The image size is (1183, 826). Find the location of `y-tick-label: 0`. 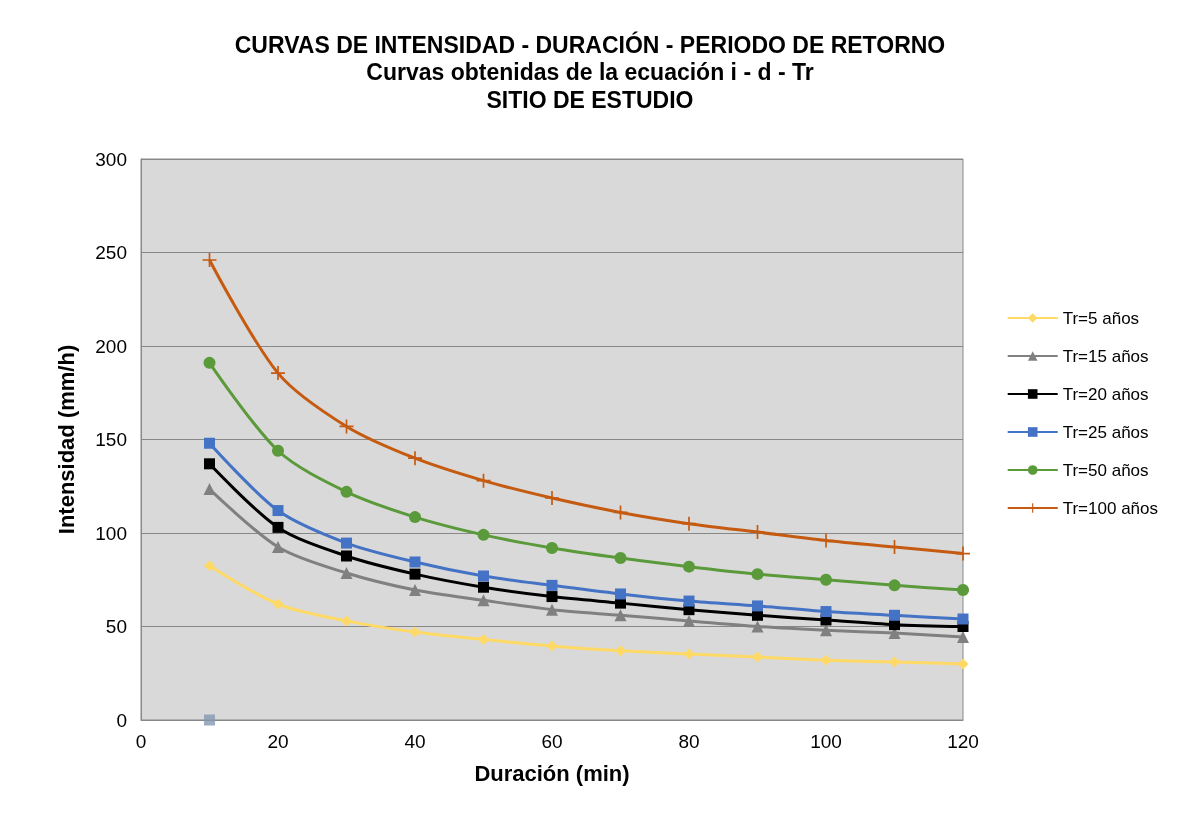

y-tick-label: 0 is located at coordinates (121, 720).